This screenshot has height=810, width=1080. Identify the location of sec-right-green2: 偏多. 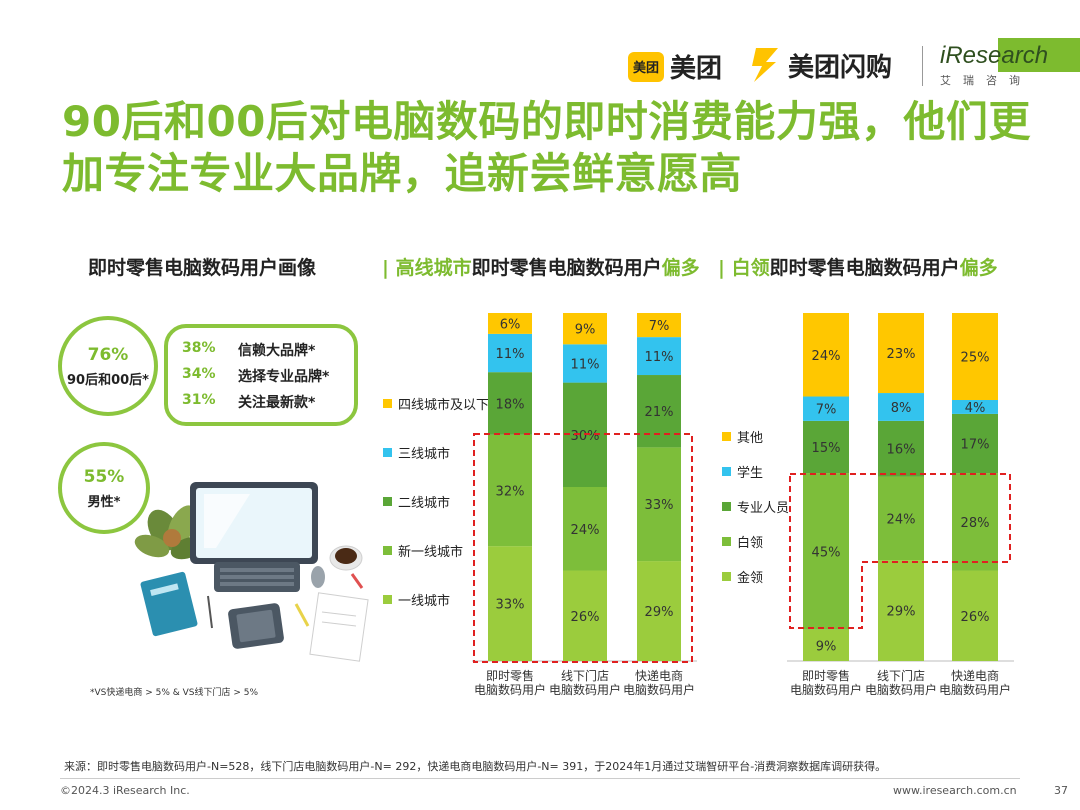
(978, 268).